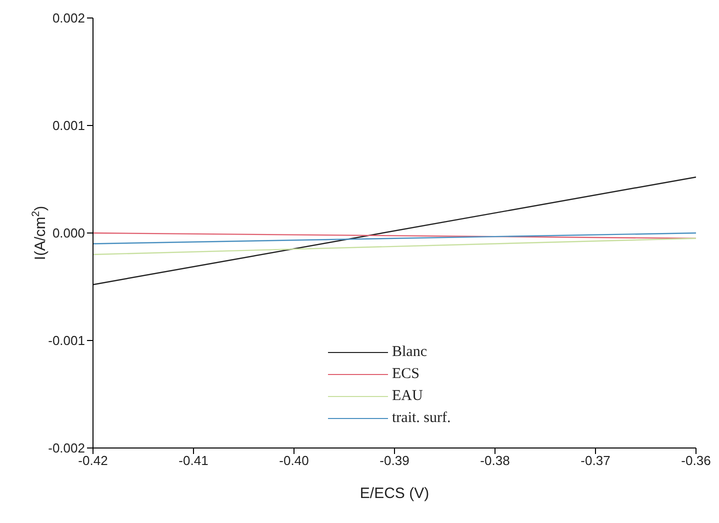  Describe the element at coordinates (395, 493) in the screenshot. I see `x-axis-title: E/ECS (V)` at that location.